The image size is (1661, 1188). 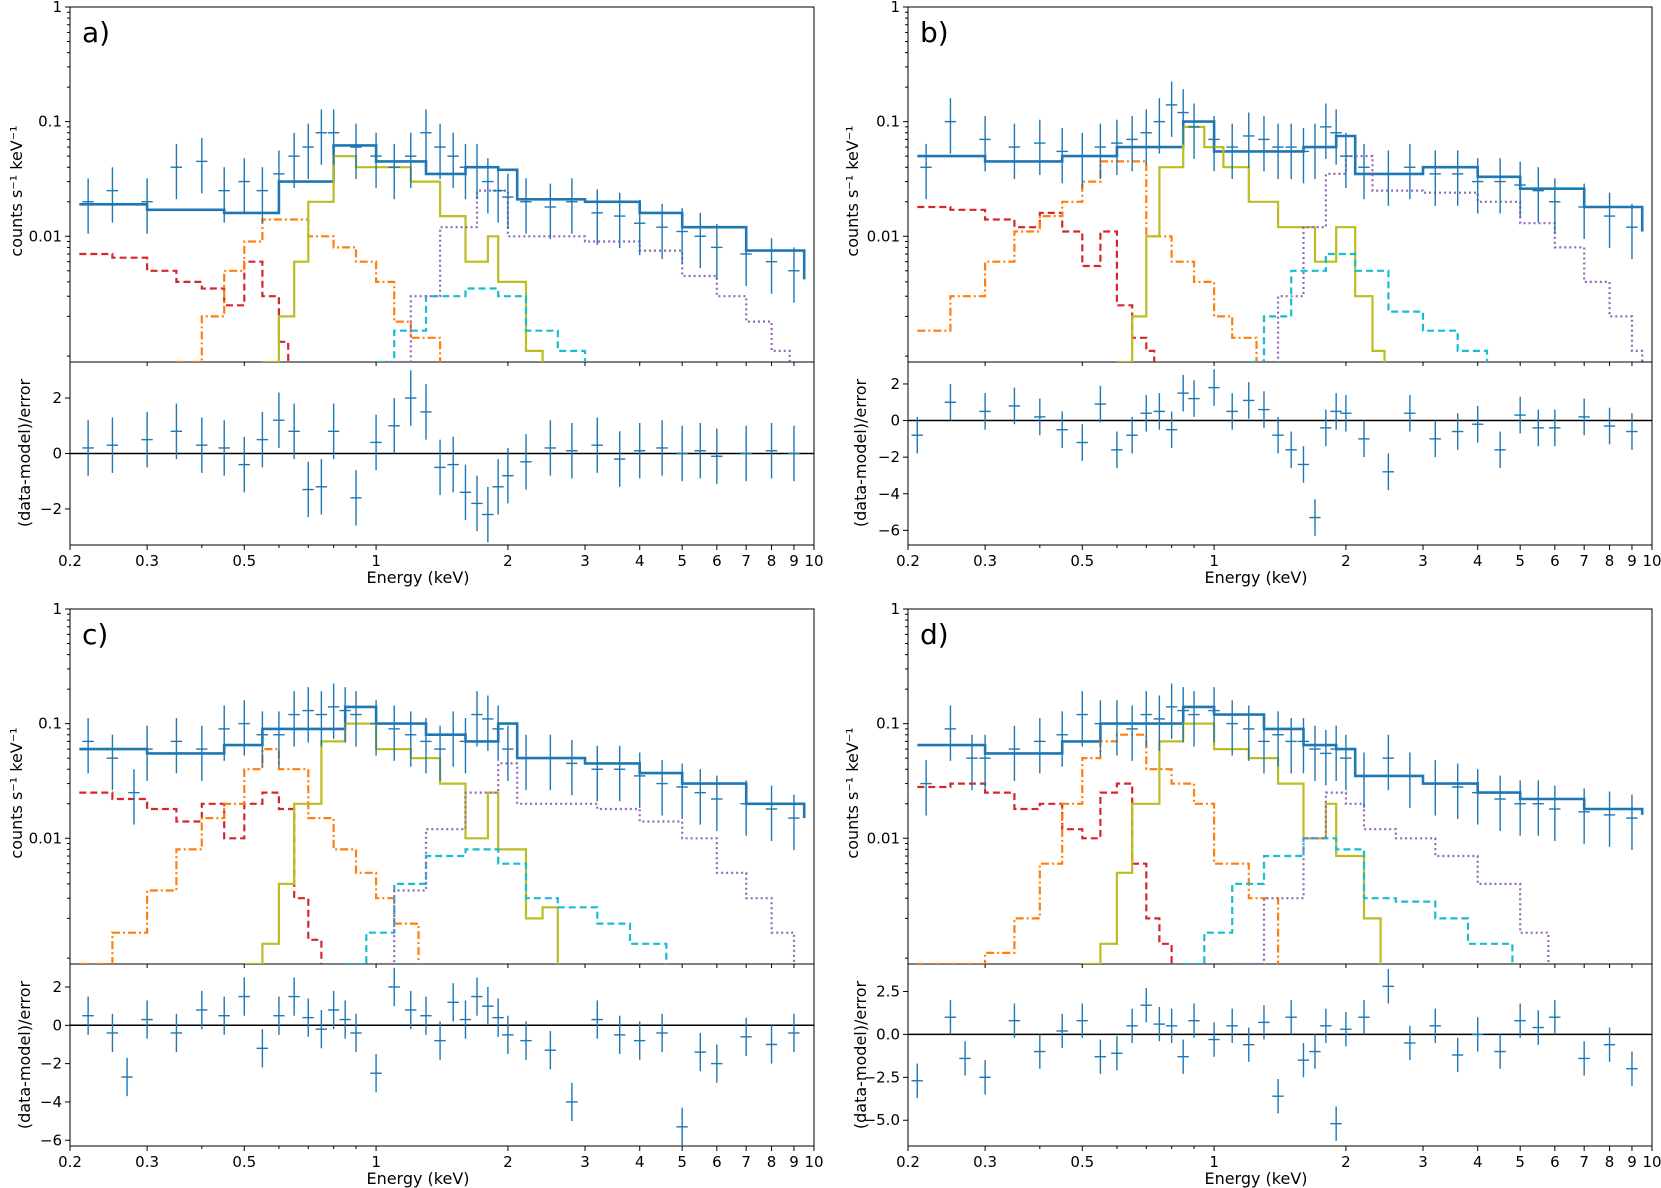 What do you see at coordinates (640, 561) in the screenshot?
I see `x-tick-label-a: 4` at bounding box center [640, 561].